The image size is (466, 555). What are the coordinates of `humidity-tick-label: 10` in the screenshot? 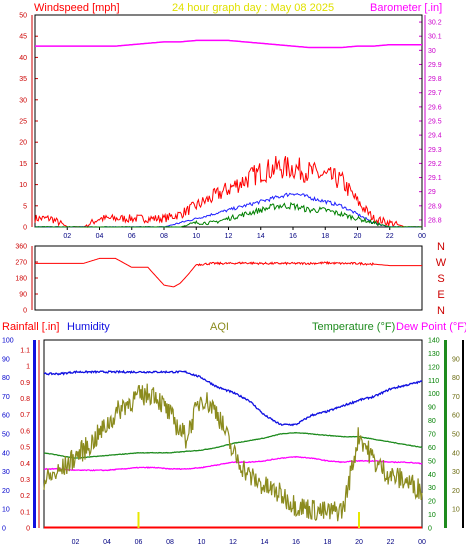 It's located at (6, 510).